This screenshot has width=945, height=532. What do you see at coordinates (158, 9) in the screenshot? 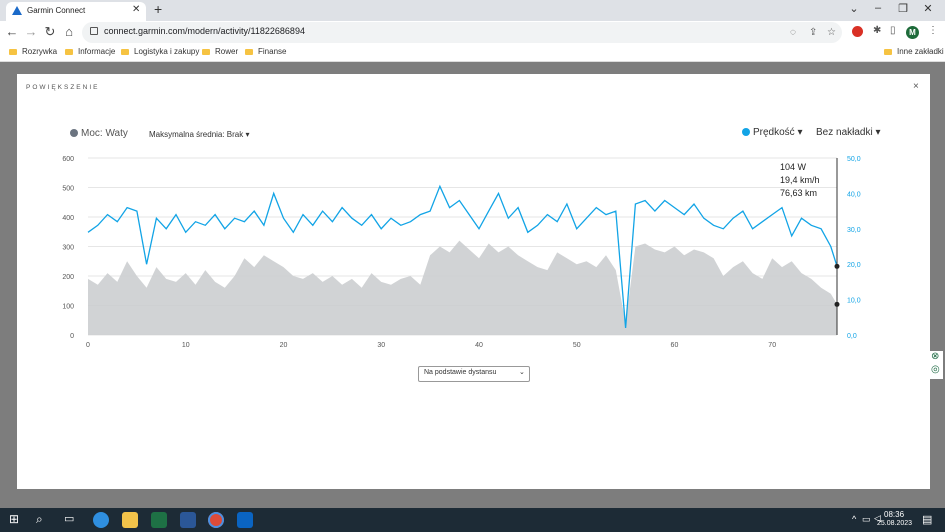
I see `new-tab-icon: +` at bounding box center [158, 9].